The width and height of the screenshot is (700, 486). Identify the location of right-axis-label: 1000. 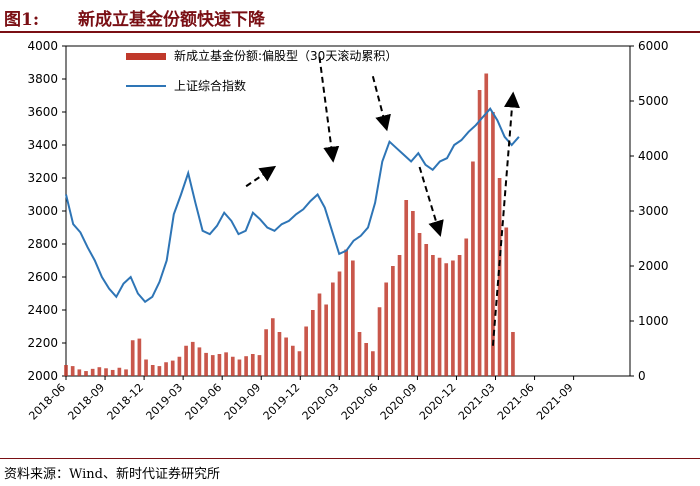
(653, 321).